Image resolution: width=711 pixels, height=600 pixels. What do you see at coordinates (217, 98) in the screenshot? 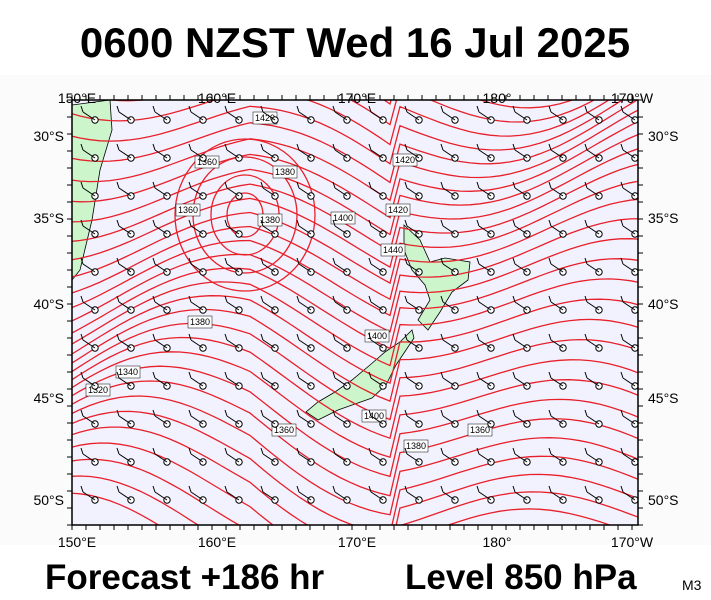
I see `top-axis-label: 160°E` at bounding box center [217, 98].